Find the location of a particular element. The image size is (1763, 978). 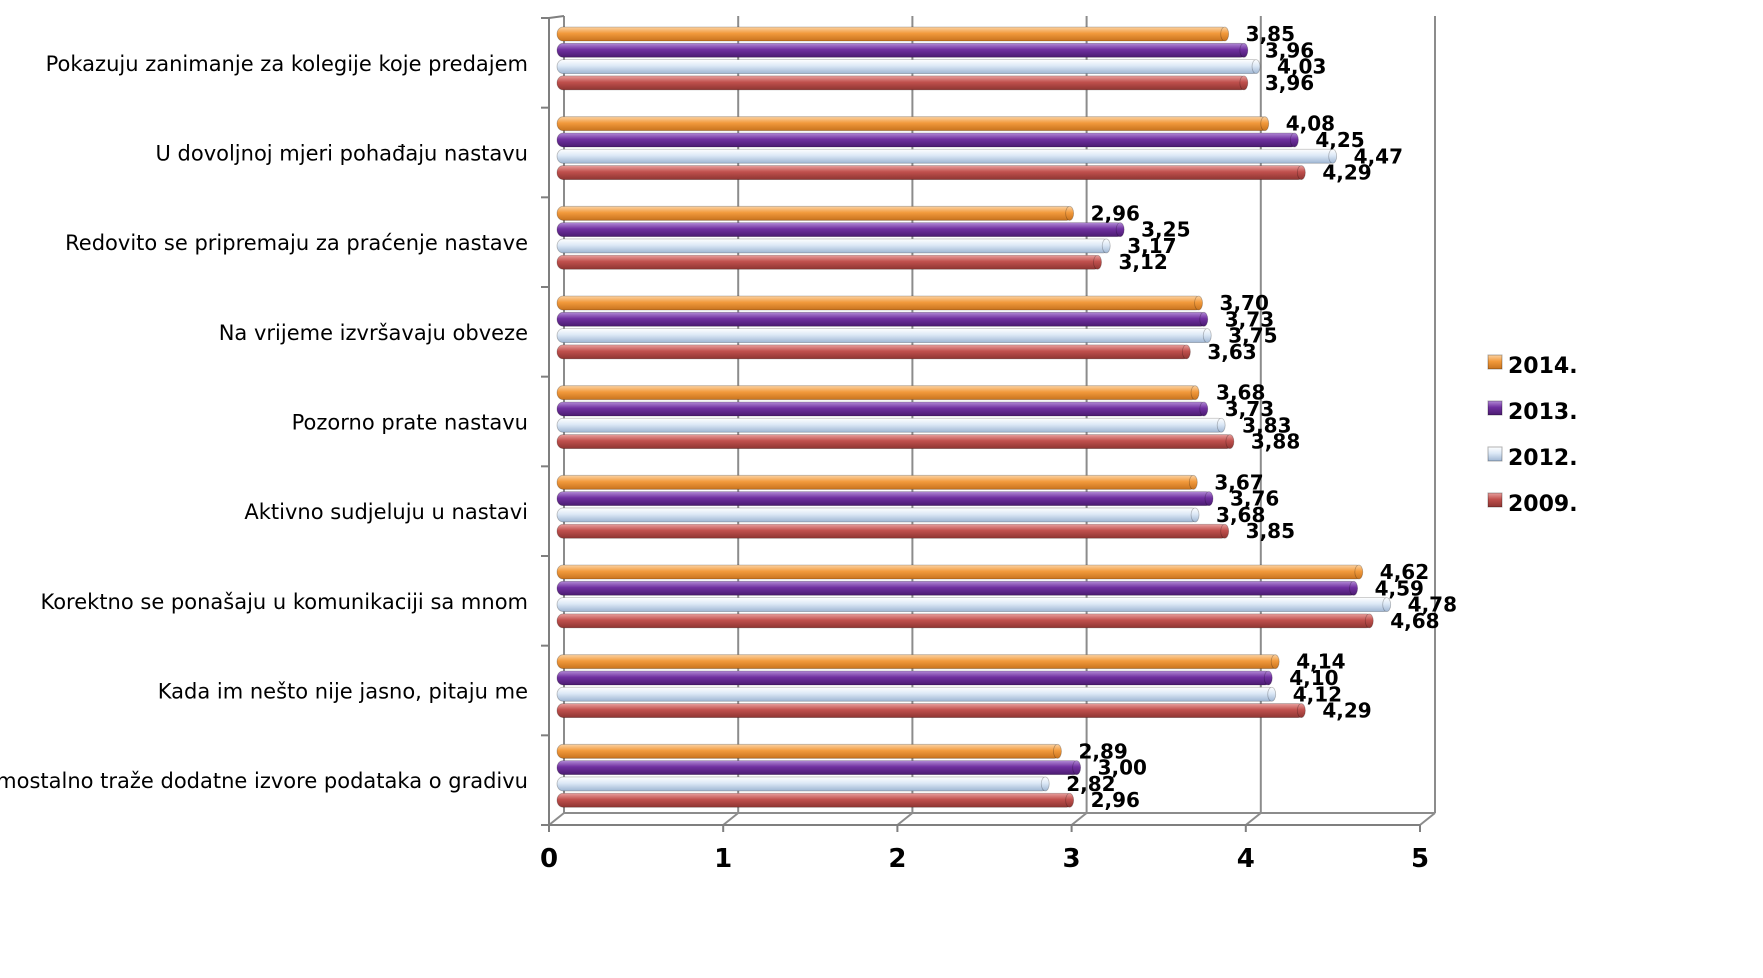

data-label: 3,00 is located at coordinates (1122, 768).